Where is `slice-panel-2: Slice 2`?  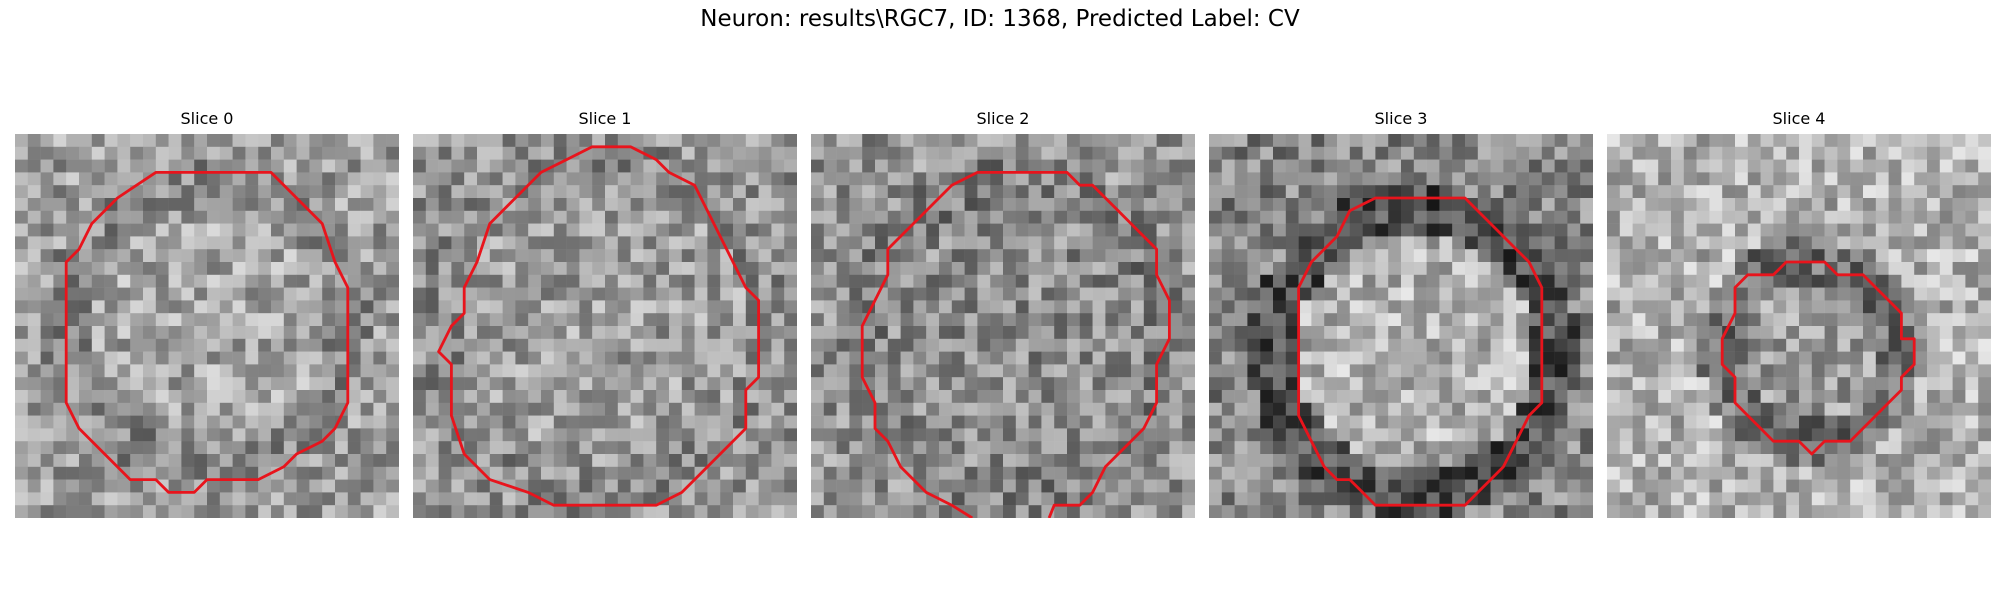
slice-panel-2: Slice 2 is located at coordinates (1003, 313).